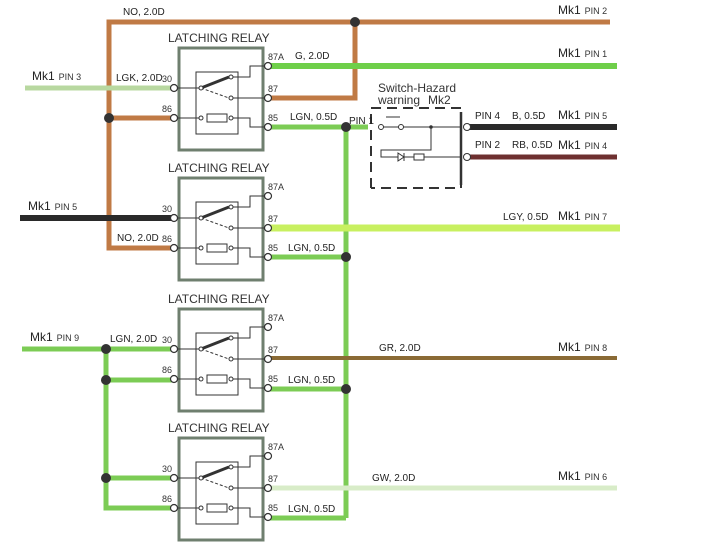 The width and height of the screenshot is (728, 546). What do you see at coordinates (532, 145) in the screenshot?
I see `switch-pin2-wire: RB, 0.5D` at bounding box center [532, 145].